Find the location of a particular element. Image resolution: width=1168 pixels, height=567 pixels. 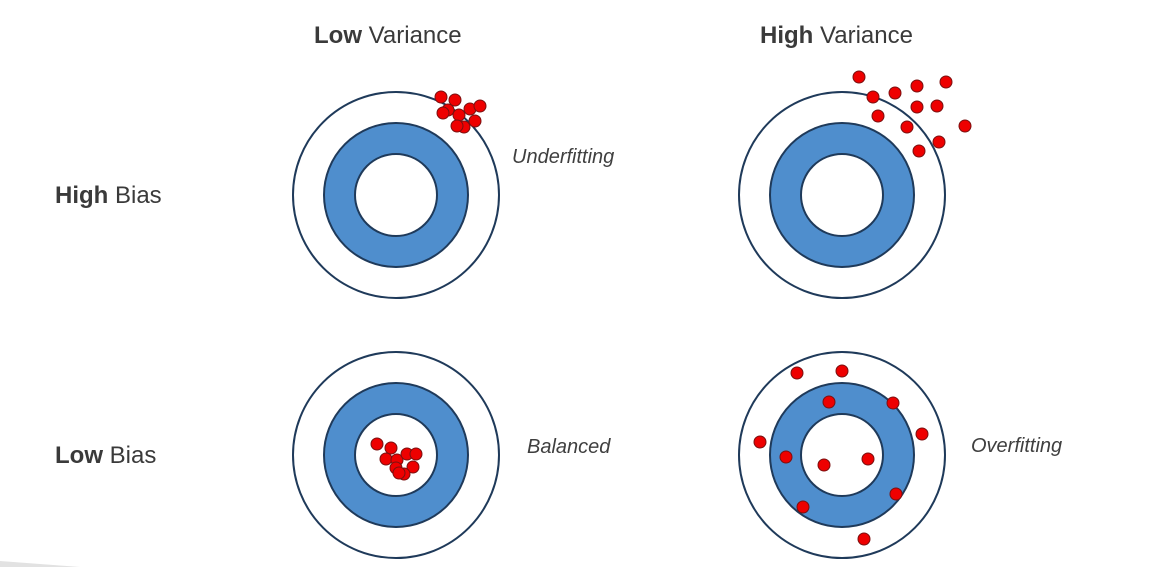

target-low-bias-low-variance is located at coordinates (396, 455).